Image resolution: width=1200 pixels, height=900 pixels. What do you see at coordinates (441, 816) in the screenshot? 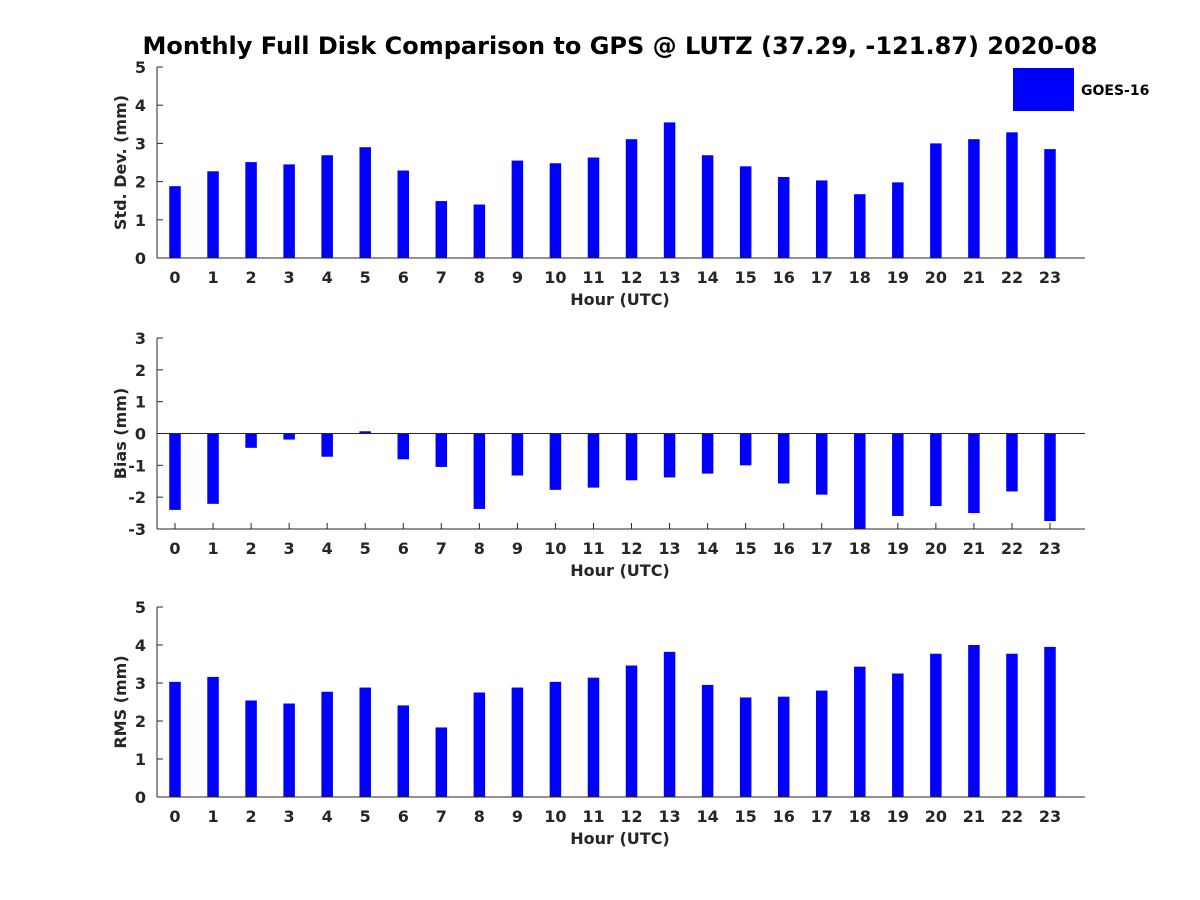
I see `rms-x-tick-label: 7` at bounding box center [441, 816].